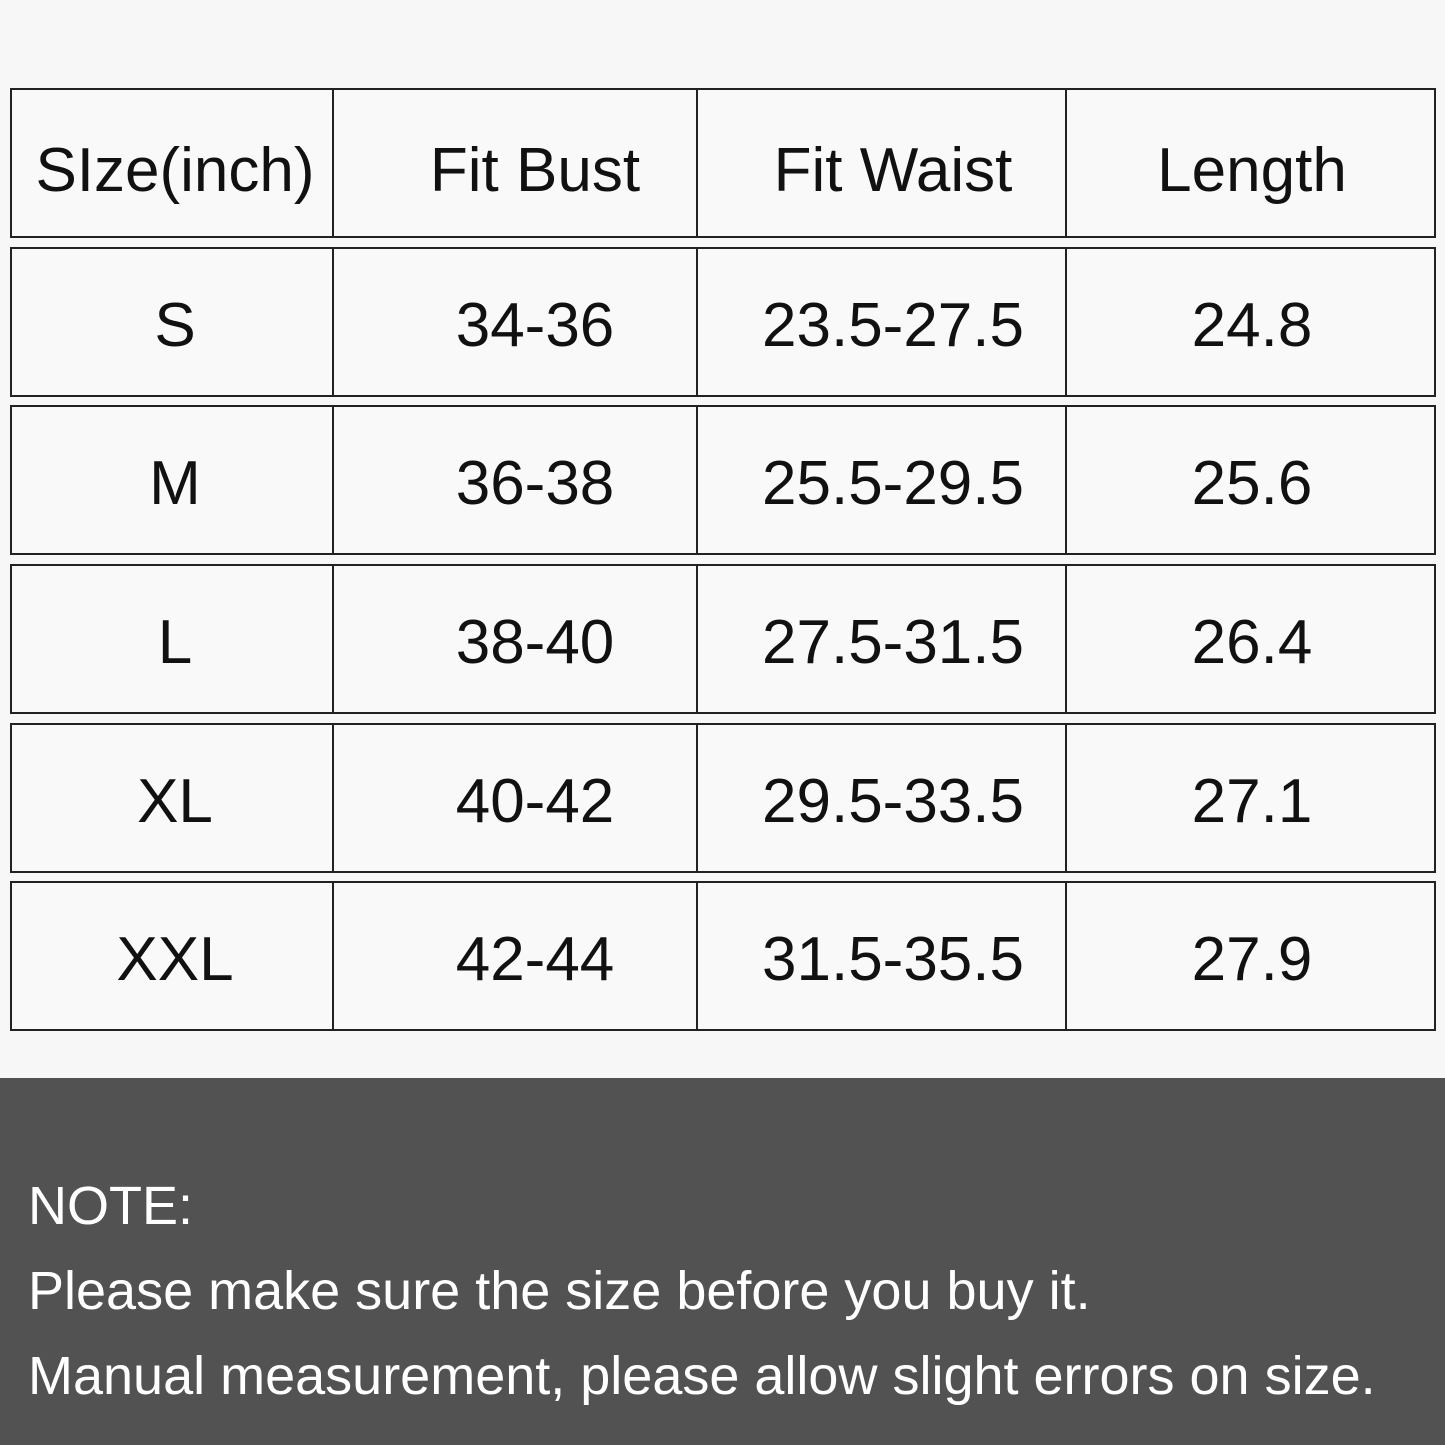 The image size is (1445, 1445). I want to click on cell-text: 36-38, so click(535, 483).